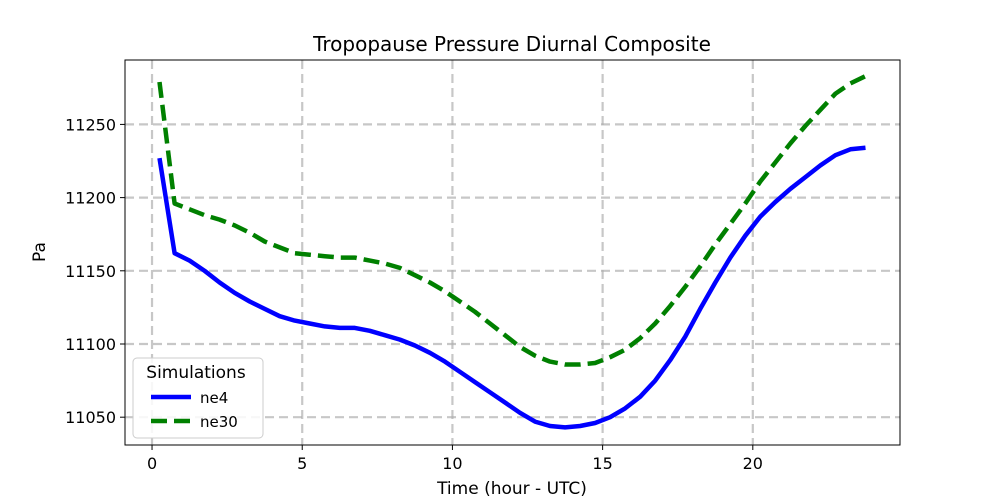 This screenshot has height=500, width=1000. What do you see at coordinates (511, 44) in the screenshot?
I see `chart-title: Tropopause Pressure Diurnal Composite` at bounding box center [511, 44].